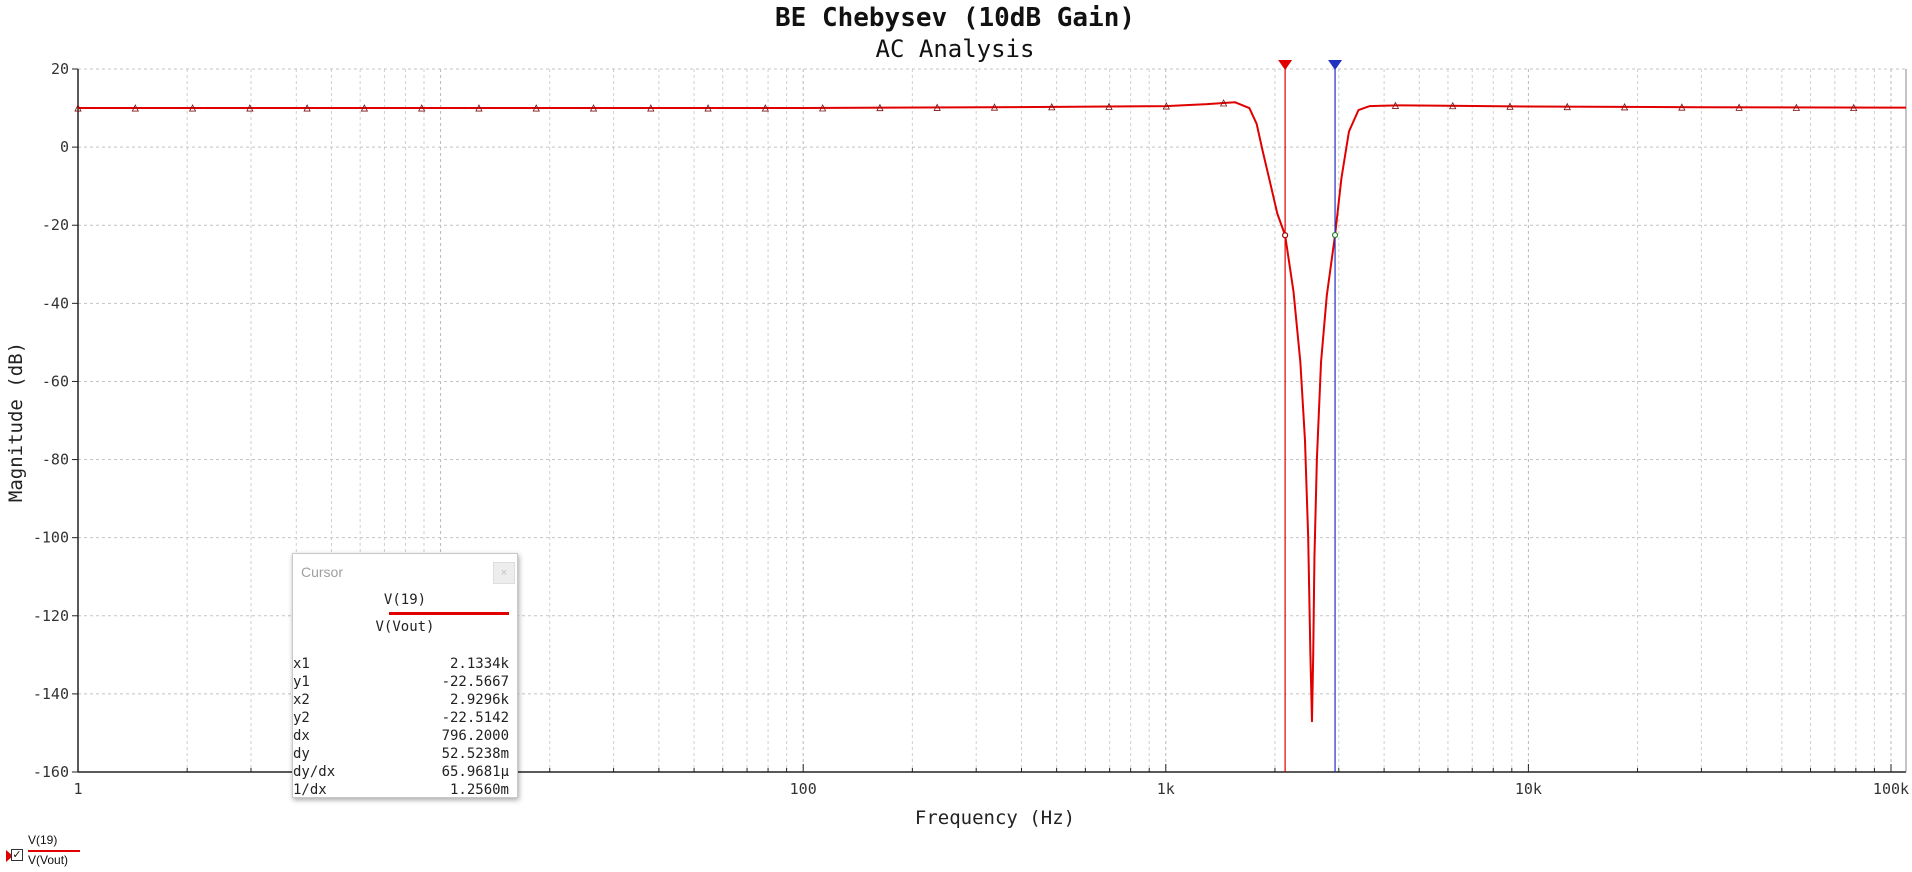 Image resolution: width=1912 pixels, height=872 pixels. I want to click on cursor-layer, so click(1310, 416).